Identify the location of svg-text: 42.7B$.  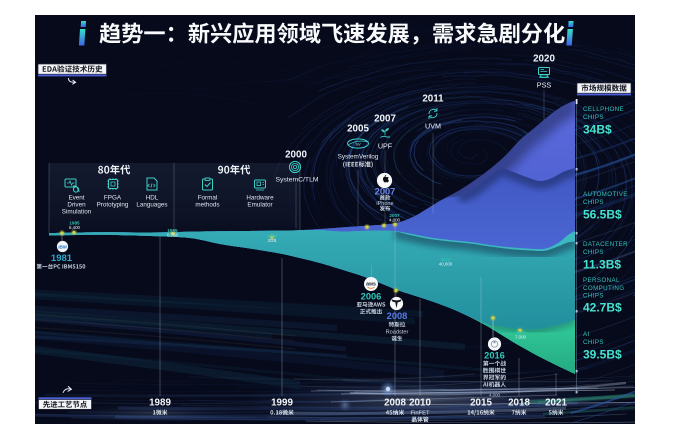
(602, 308).